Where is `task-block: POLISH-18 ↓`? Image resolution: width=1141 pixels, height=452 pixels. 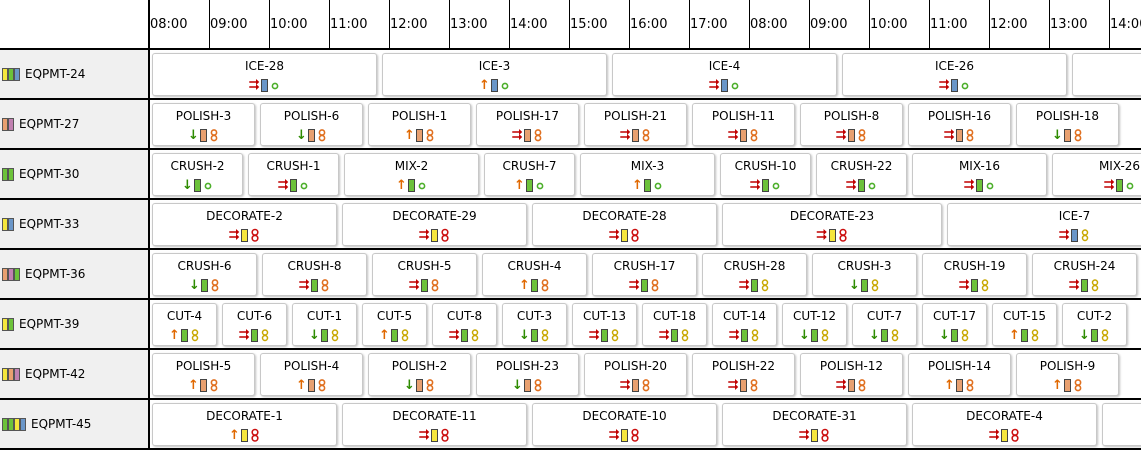 task-block: POLISH-18 ↓ is located at coordinates (1067, 124).